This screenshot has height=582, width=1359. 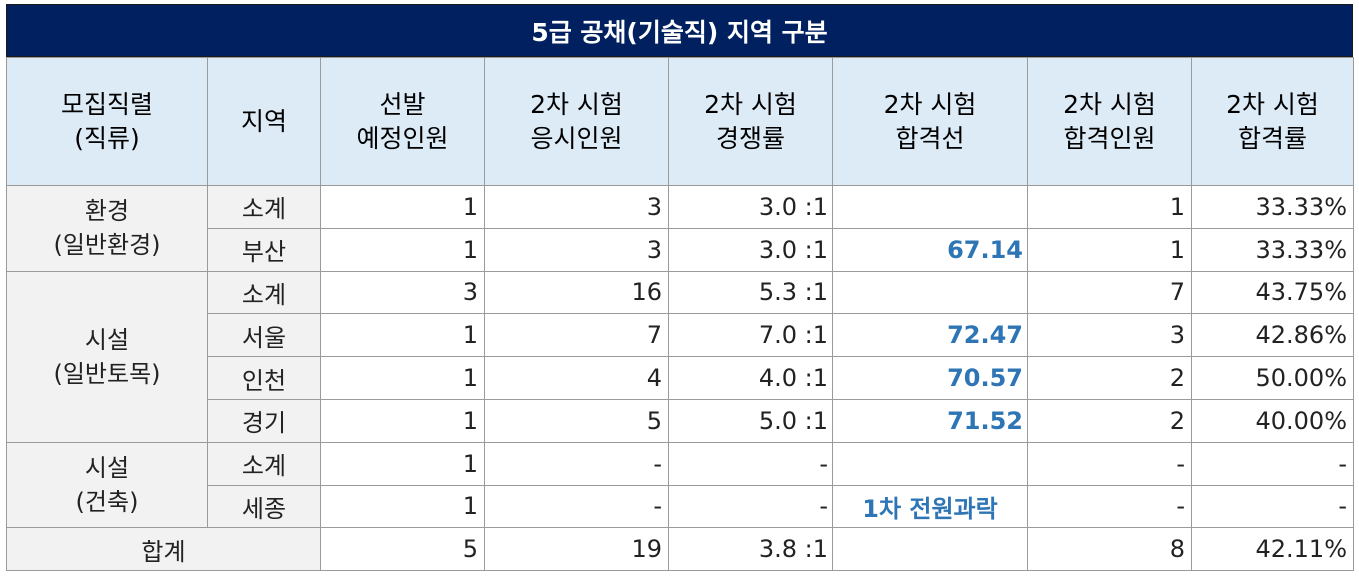 I want to click on table-row: 부산 1 3 3.0 :1 67.14 1 33.33%, so click(x=680, y=249).